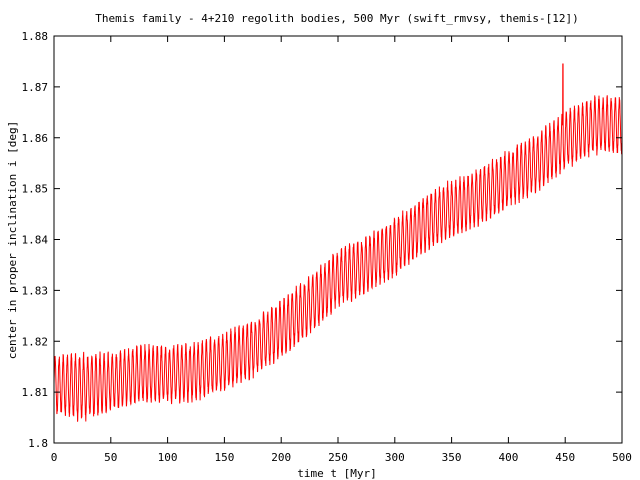 This screenshot has height=480, width=640. I want to click on x-tick-label: 500, so click(622, 457).